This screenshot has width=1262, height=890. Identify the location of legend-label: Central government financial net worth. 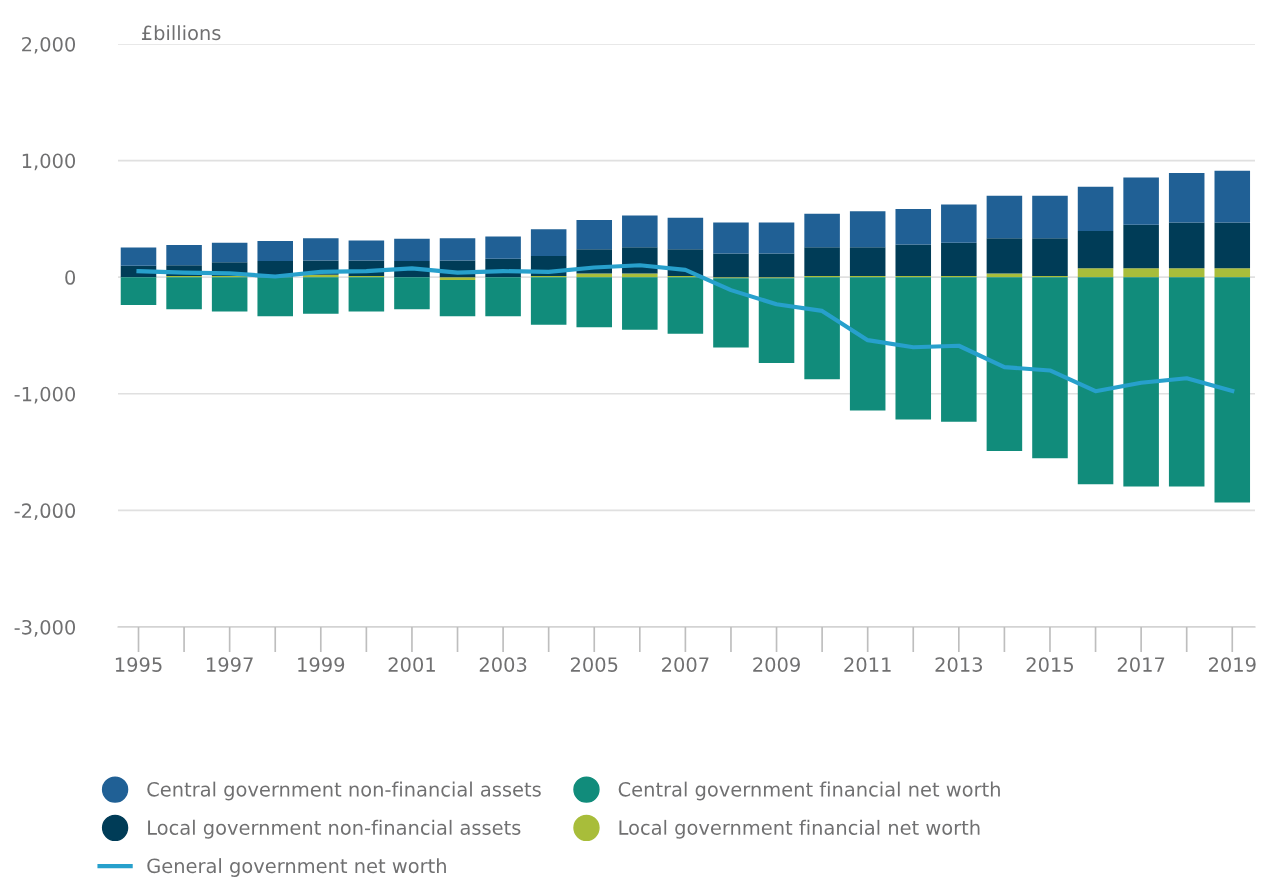
(809, 791).